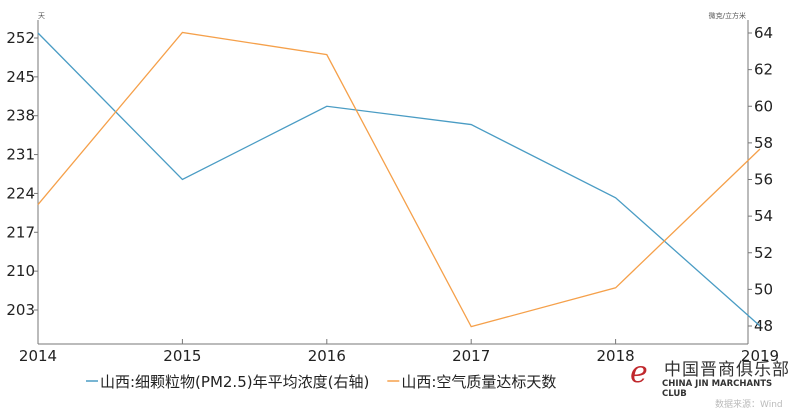 The height and width of the screenshot is (408, 800). What do you see at coordinates (20, 38) in the screenshot?
I see `left-tick-label: 252` at bounding box center [20, 38].